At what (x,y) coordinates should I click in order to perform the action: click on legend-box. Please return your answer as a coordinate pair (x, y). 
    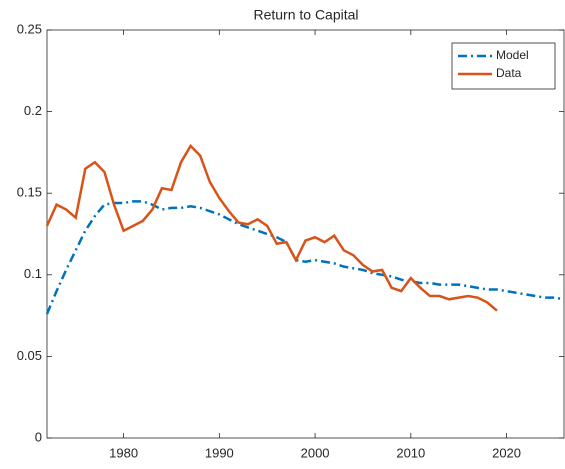
    Looking at the image, I should click on (503, 66).